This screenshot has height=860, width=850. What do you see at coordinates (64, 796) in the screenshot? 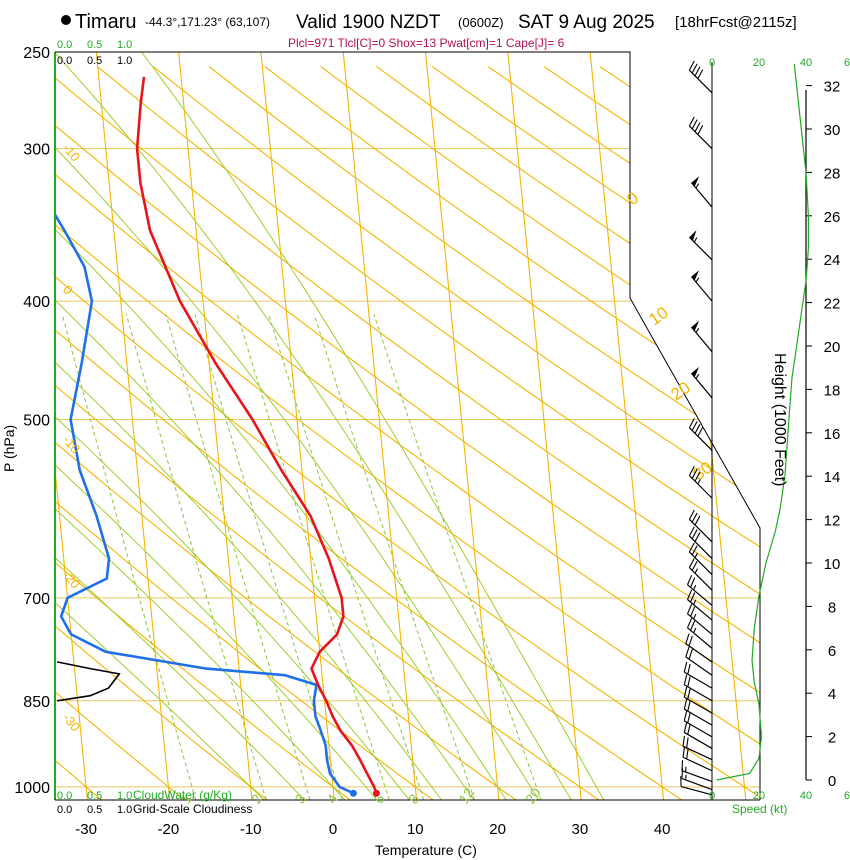
I see `cloudwater-tick-label: 0.0` at bounding box center [64, 796].